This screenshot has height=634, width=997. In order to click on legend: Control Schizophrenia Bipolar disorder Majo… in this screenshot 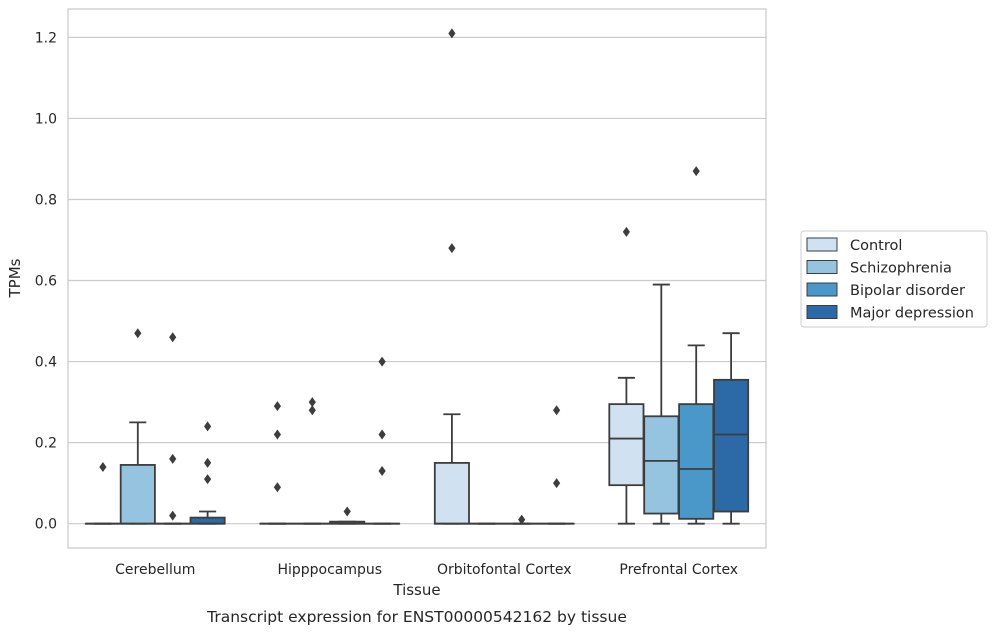, I will do `click(894, 279)`.